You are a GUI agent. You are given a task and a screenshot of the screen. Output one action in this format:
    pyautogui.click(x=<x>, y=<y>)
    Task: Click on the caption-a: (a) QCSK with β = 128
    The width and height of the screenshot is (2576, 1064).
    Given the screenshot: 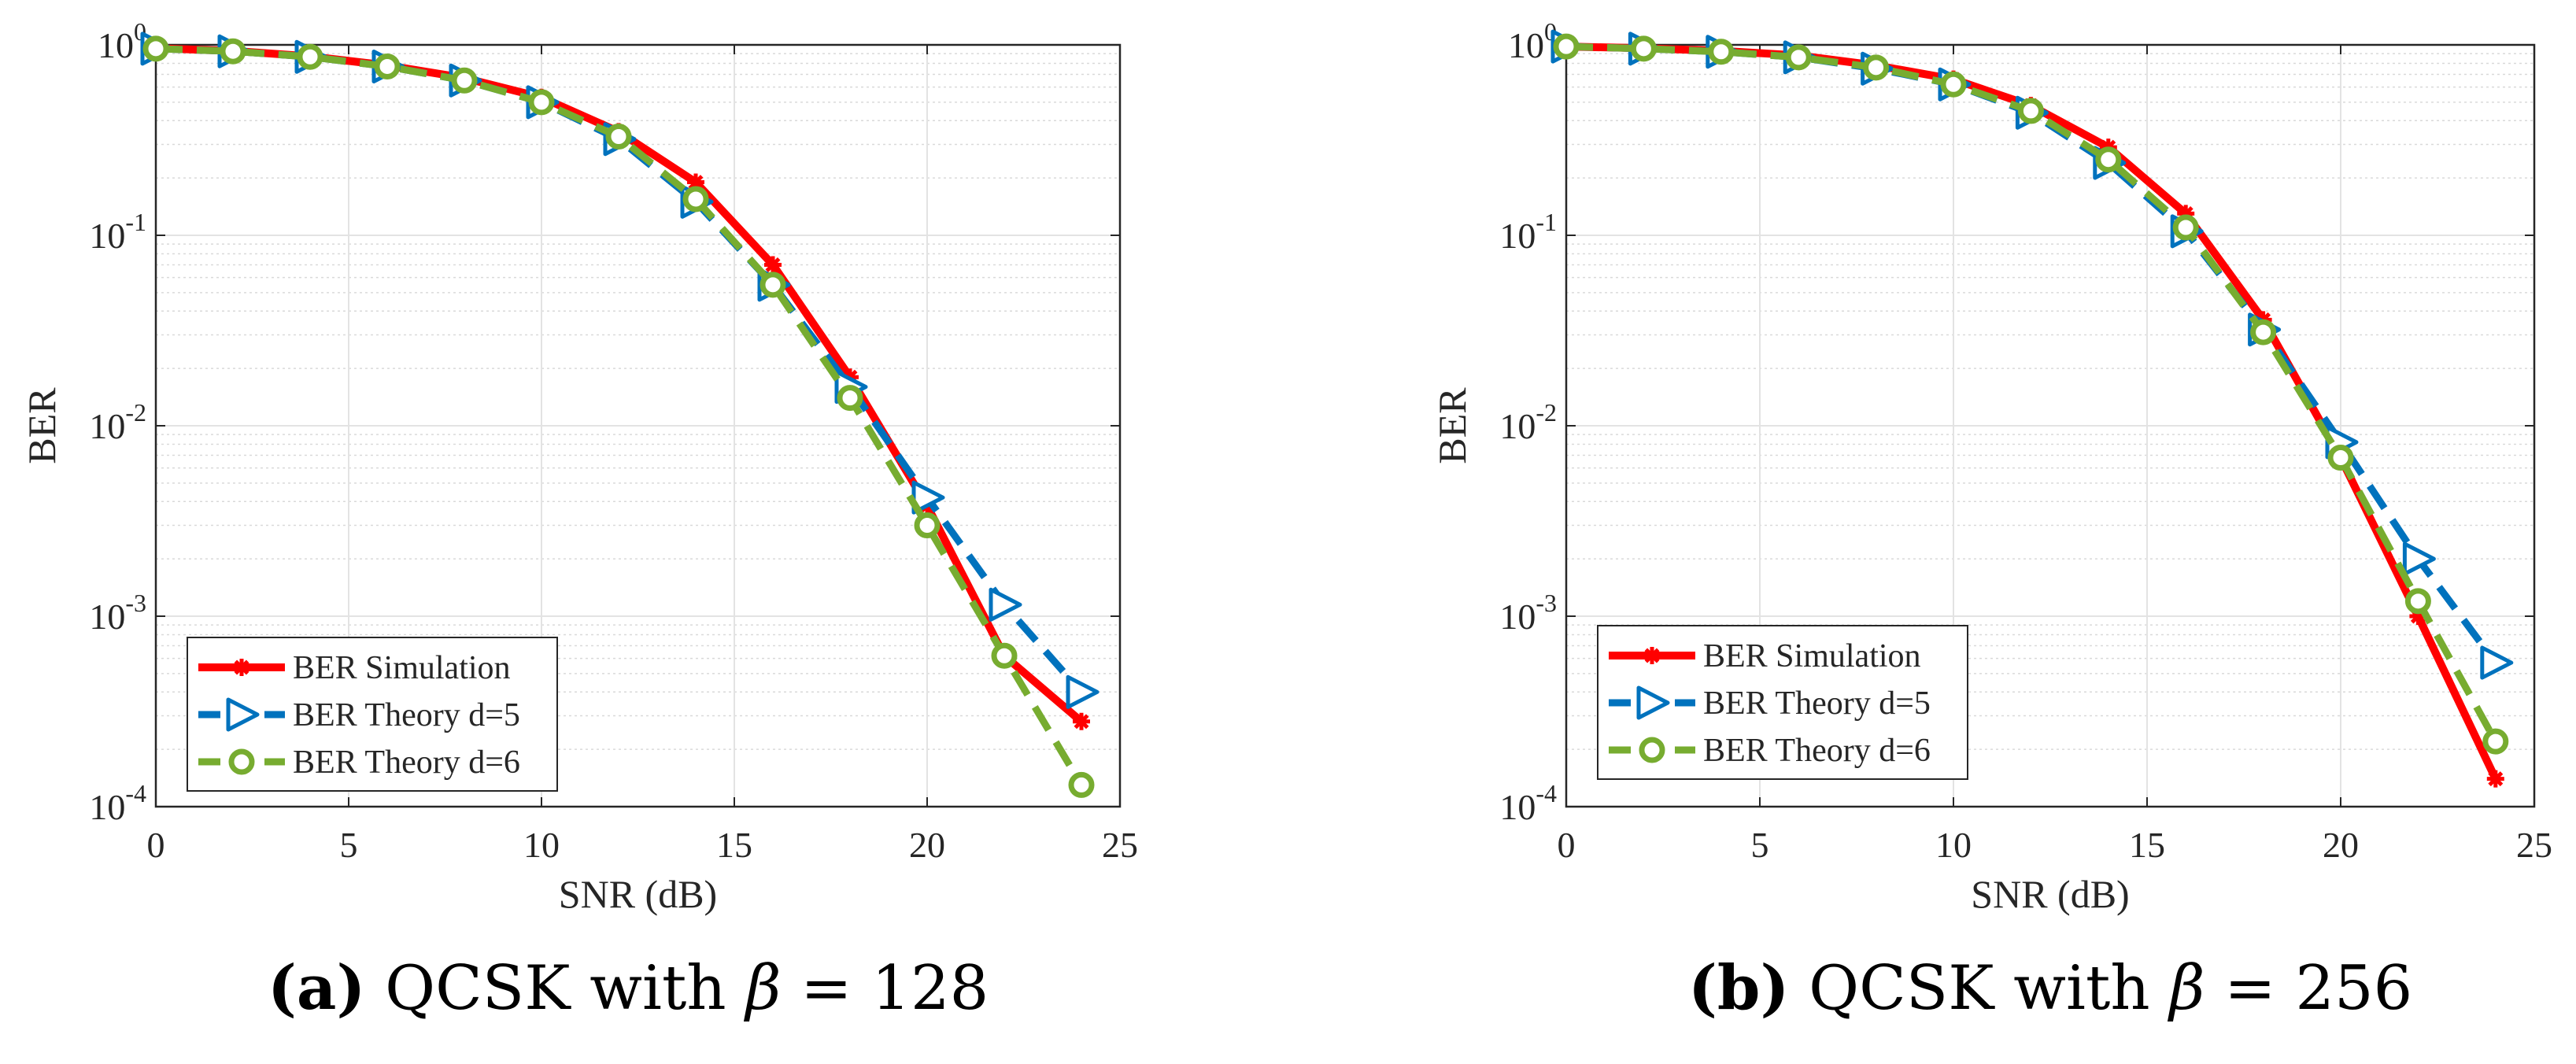 What is the action you would take?
    pyautogui.click(x=628, y=988)
    